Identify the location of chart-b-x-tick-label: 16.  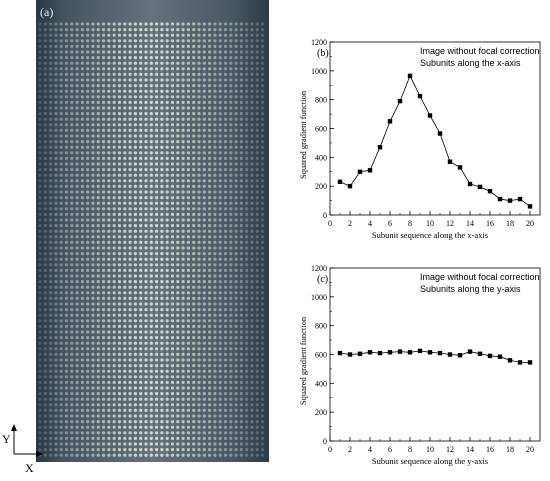
(490, 223).